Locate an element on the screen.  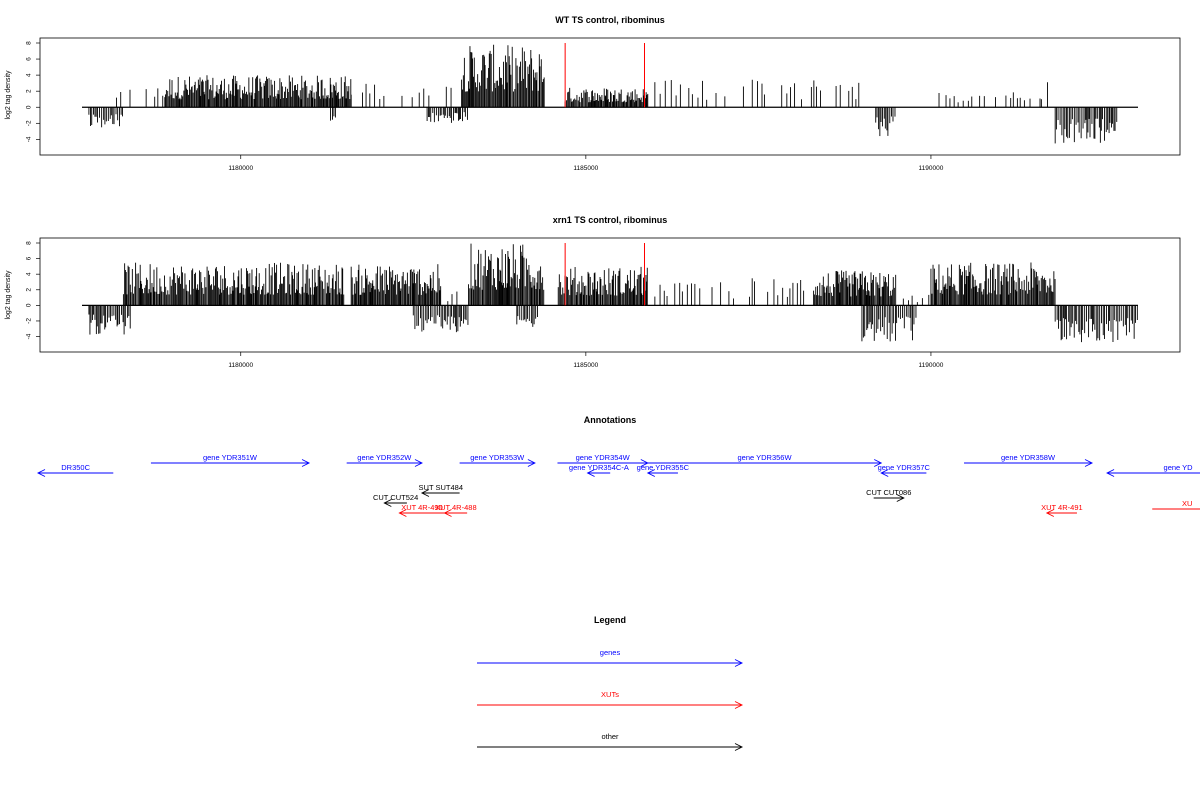
wt-ytick-label: 2 is located at coordinates (29, 91).